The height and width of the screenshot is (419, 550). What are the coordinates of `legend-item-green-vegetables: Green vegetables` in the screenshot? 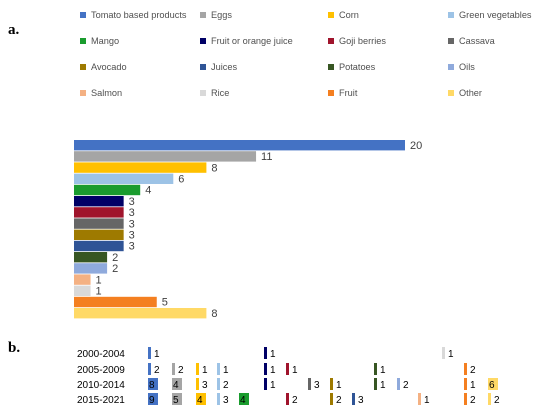 It's located at (490, 14).